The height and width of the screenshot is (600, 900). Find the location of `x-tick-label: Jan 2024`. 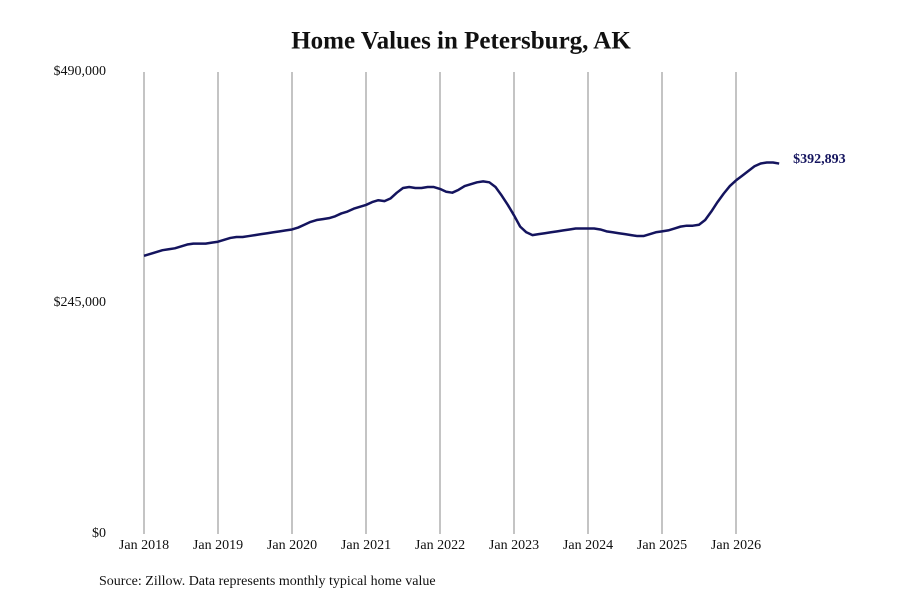

x-tick-label: Jan 2024 is located at coordinates (588, 545).